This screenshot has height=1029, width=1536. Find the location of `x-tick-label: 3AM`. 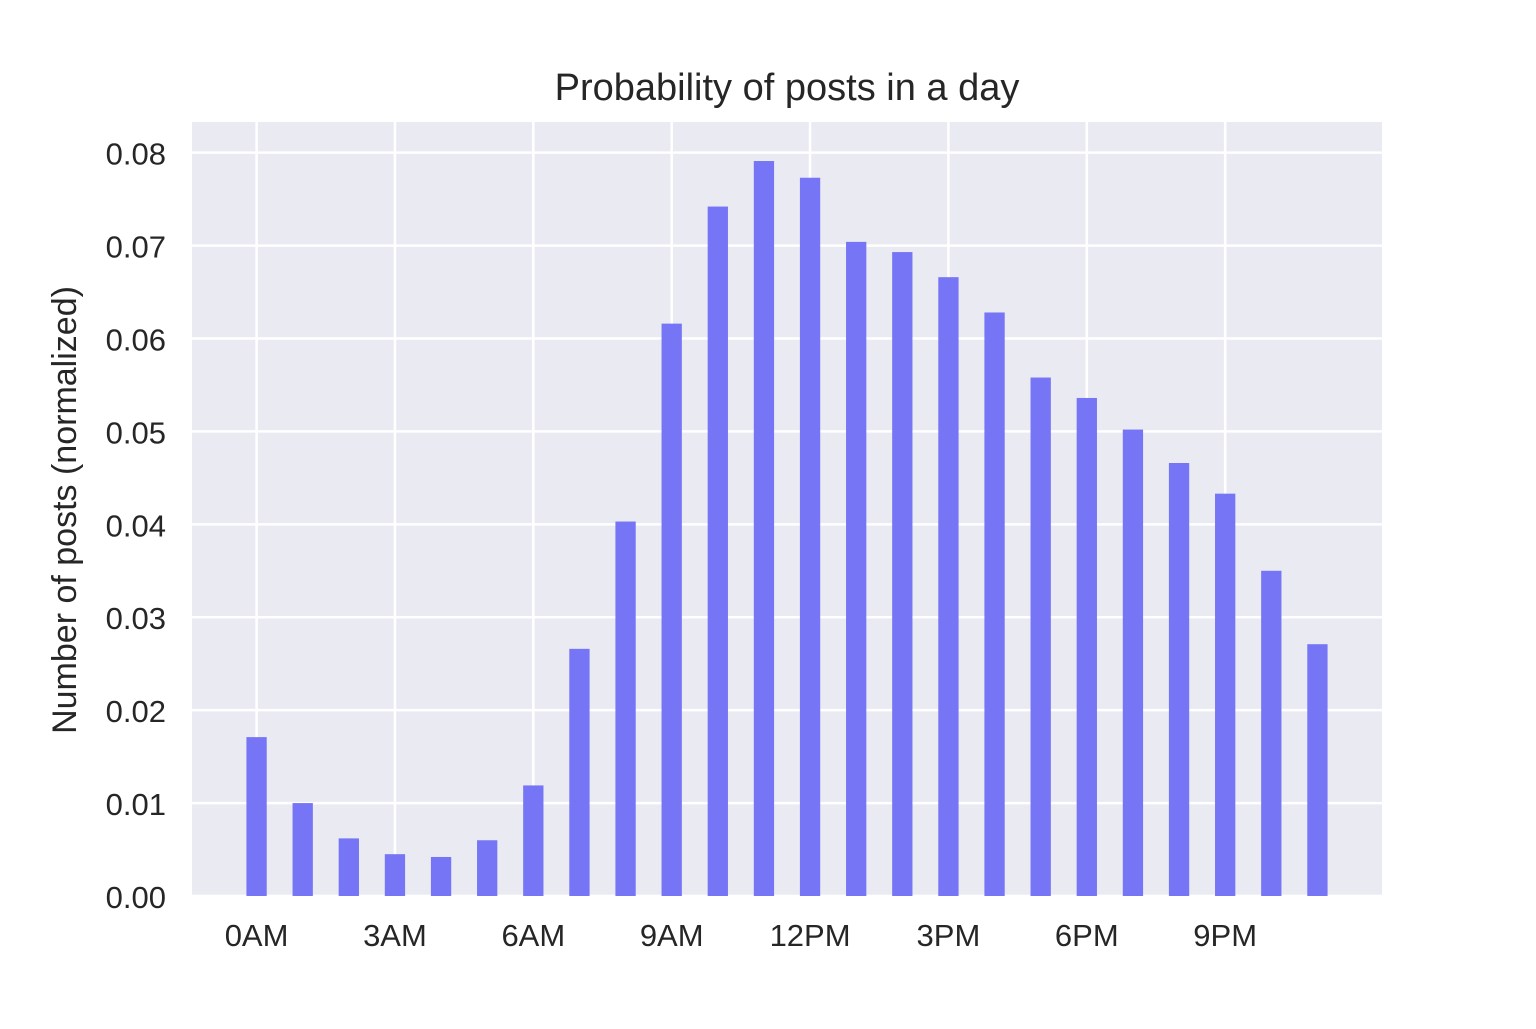

x-tick-label: 3AM is located at coordinates (395, 935).